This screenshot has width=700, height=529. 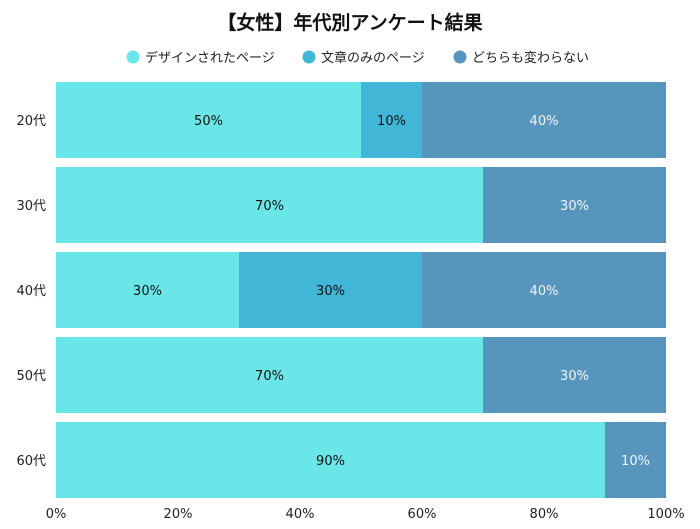 I want to click on data-label: 50%, so click(x=208, y=121).